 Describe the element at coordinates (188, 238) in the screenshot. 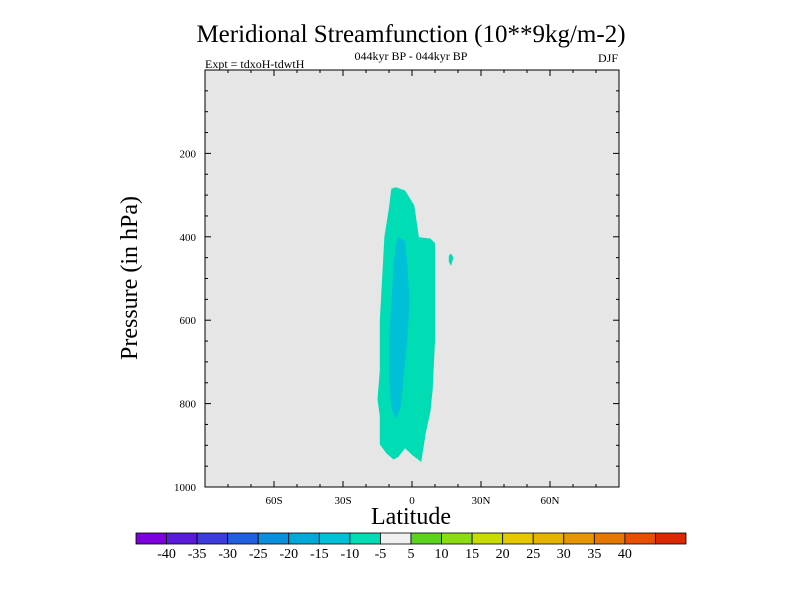

I see `y-tick-label: 400` at that location.